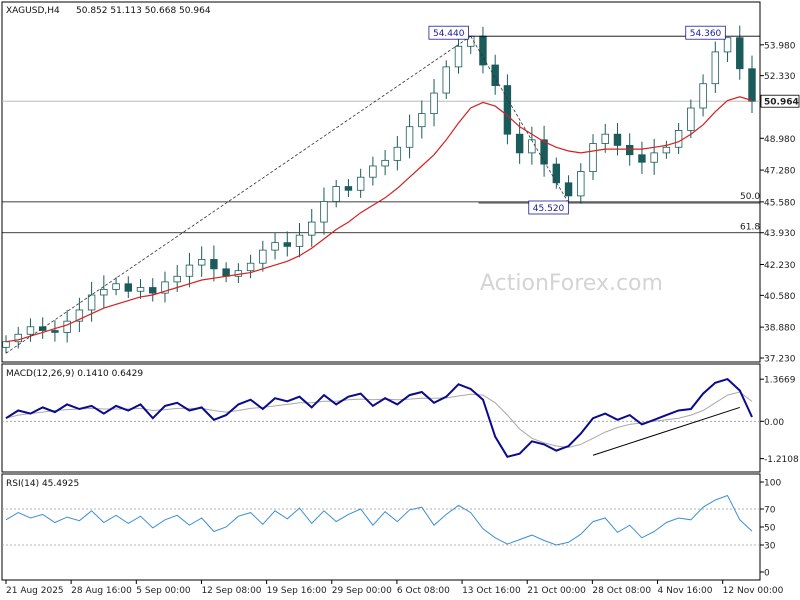  What do you see at coordinates (571, 283) in the screenshot?
I see `watermark: ActionForex.com` at bounding box center [571, 283].